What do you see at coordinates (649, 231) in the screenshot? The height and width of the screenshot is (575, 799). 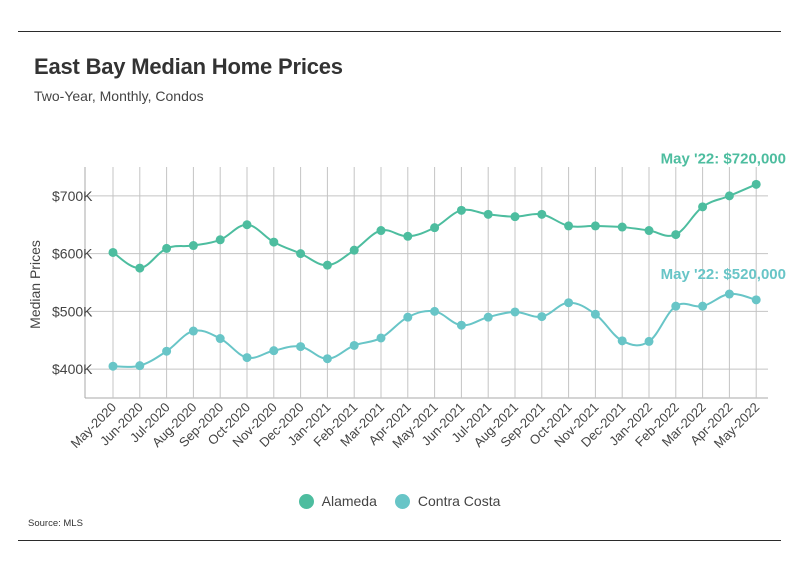 I see `point-alameda-jan-2022` at bounding box center [649, 231].